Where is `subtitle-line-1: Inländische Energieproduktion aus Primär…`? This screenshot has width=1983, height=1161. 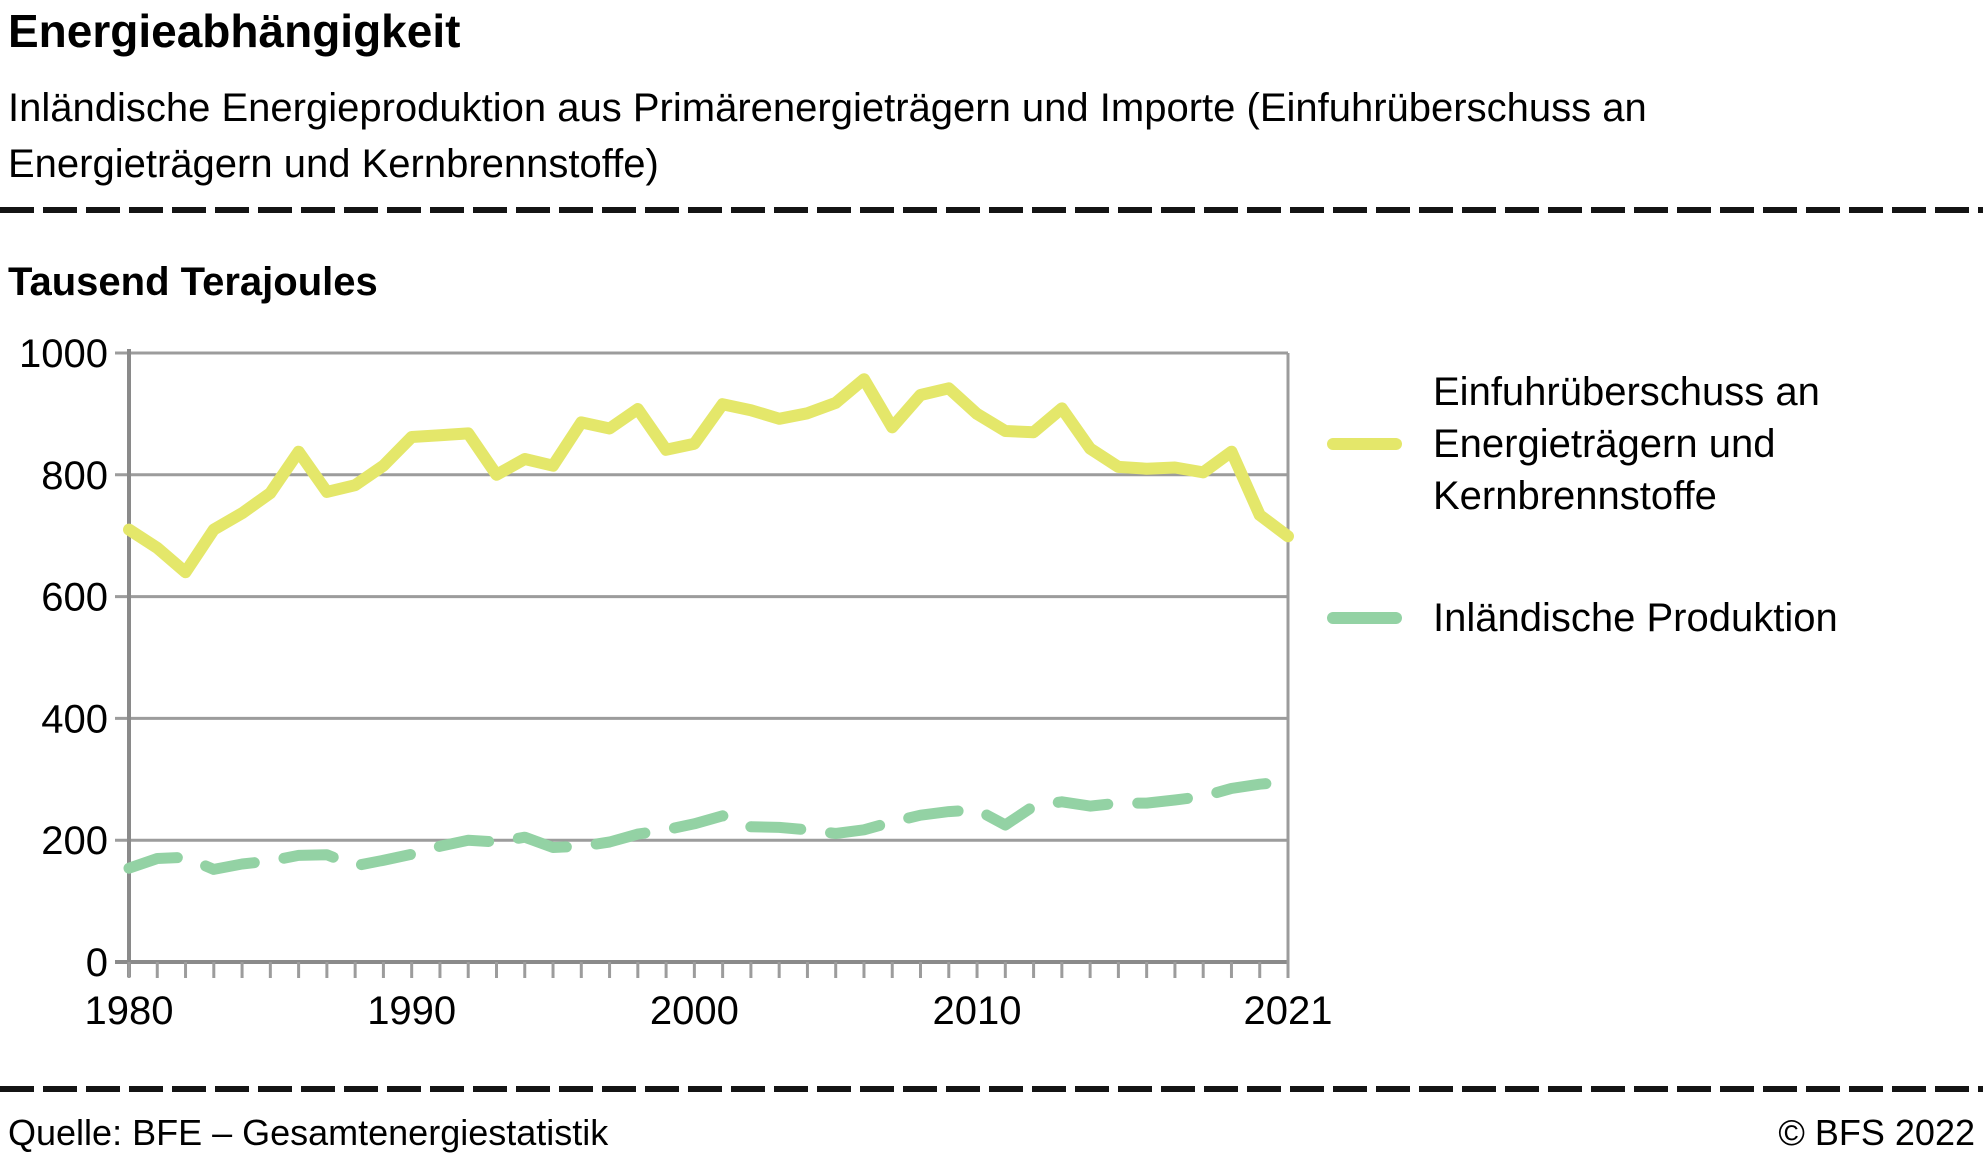 subtitle-line-1: Inländische Energieproduktion aus Primär… is located at coordinates (827, 108).